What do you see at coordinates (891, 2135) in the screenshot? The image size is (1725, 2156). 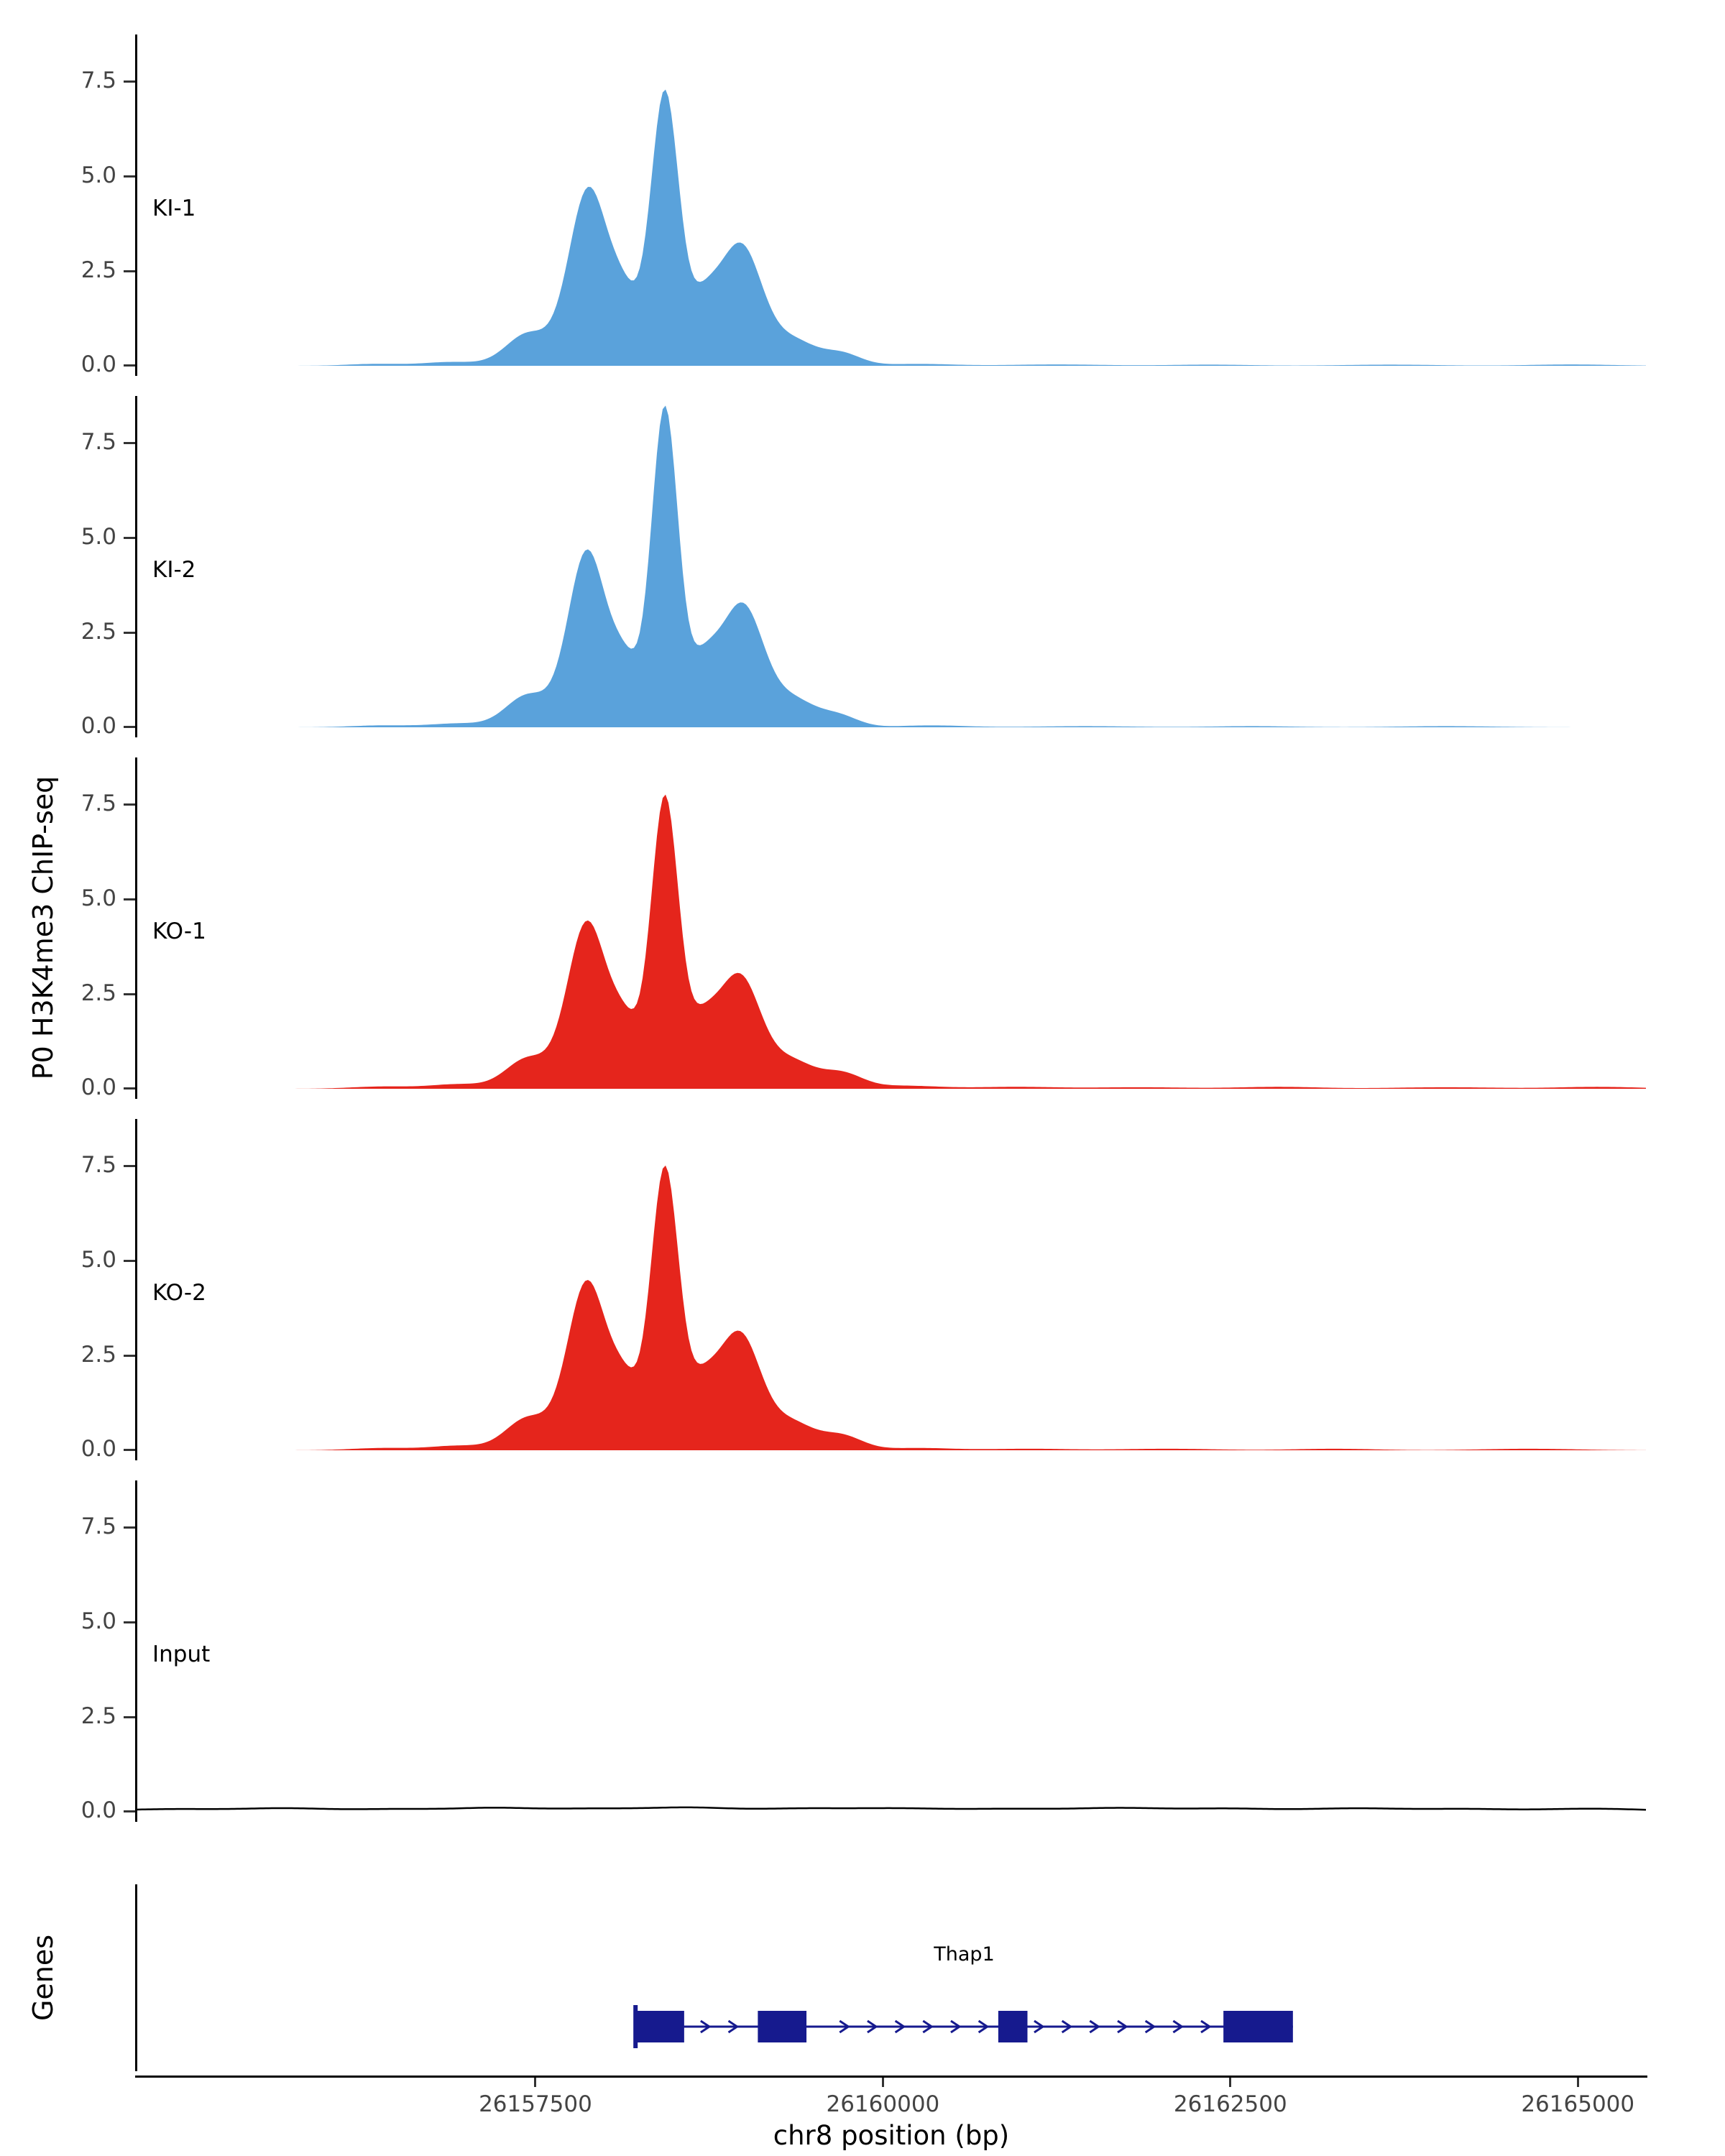 I see `x-axis-title: chr8 position (bp)` at bounding box center [891, 2135].